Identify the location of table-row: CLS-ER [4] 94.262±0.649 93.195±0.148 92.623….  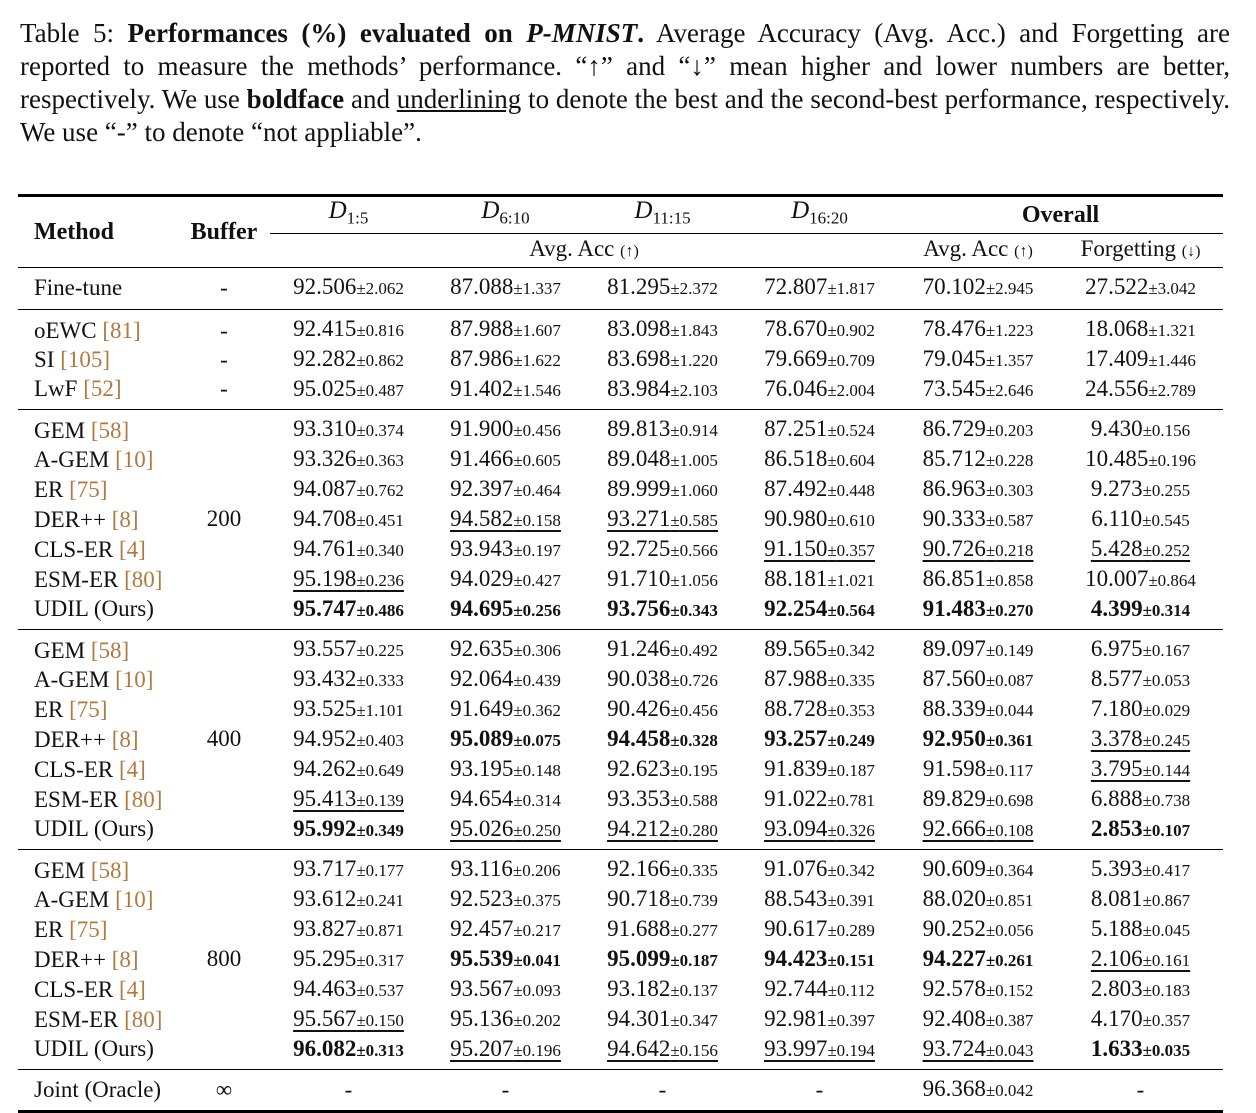
(620, 770).